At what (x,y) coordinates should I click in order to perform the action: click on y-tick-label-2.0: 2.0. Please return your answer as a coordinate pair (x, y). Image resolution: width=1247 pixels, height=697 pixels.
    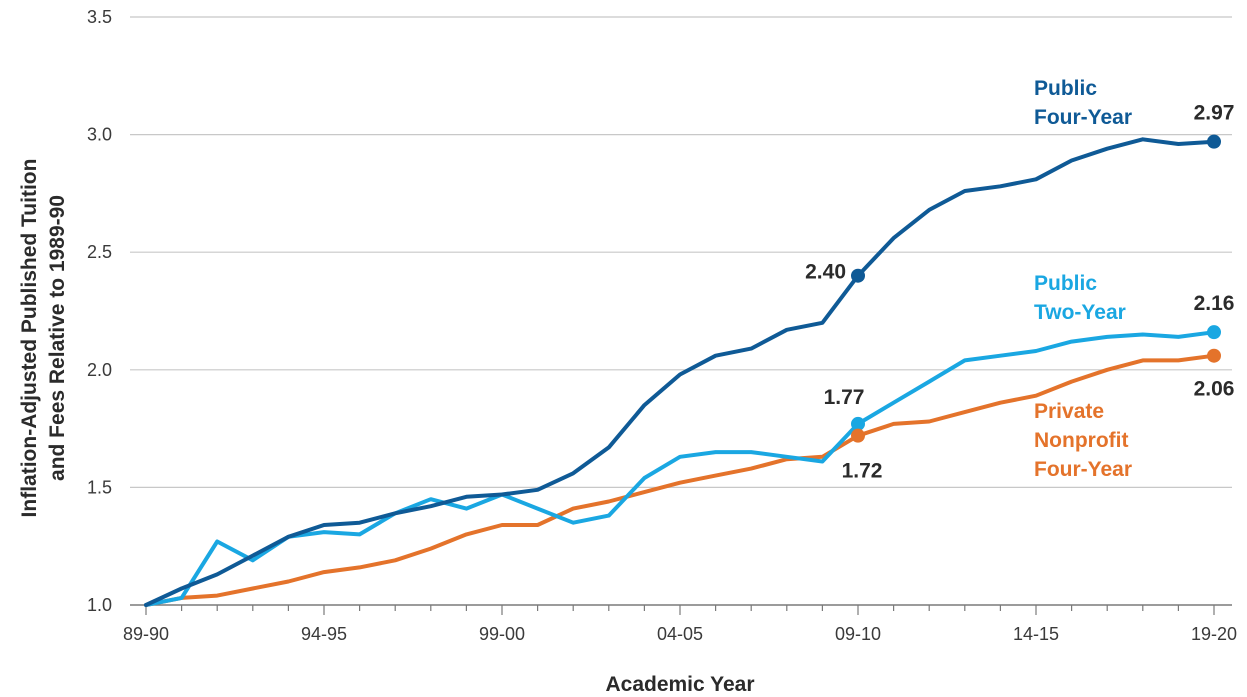
    Looking at the image, I should click on (99, 370).